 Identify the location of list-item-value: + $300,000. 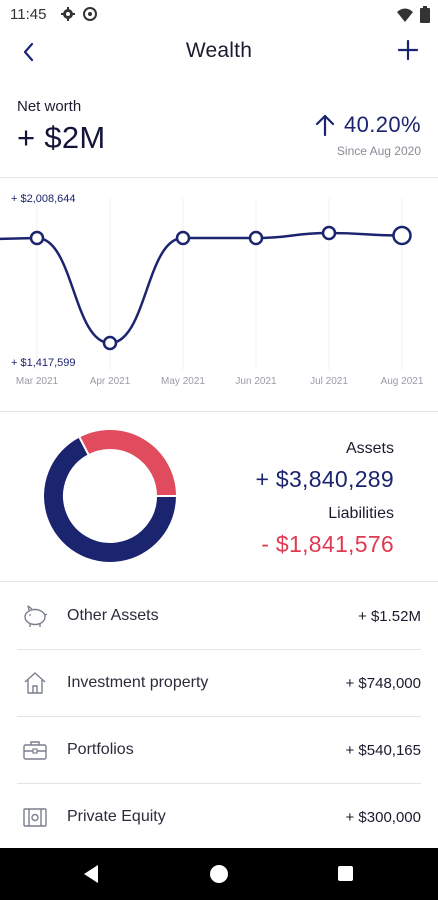
(383, 817).